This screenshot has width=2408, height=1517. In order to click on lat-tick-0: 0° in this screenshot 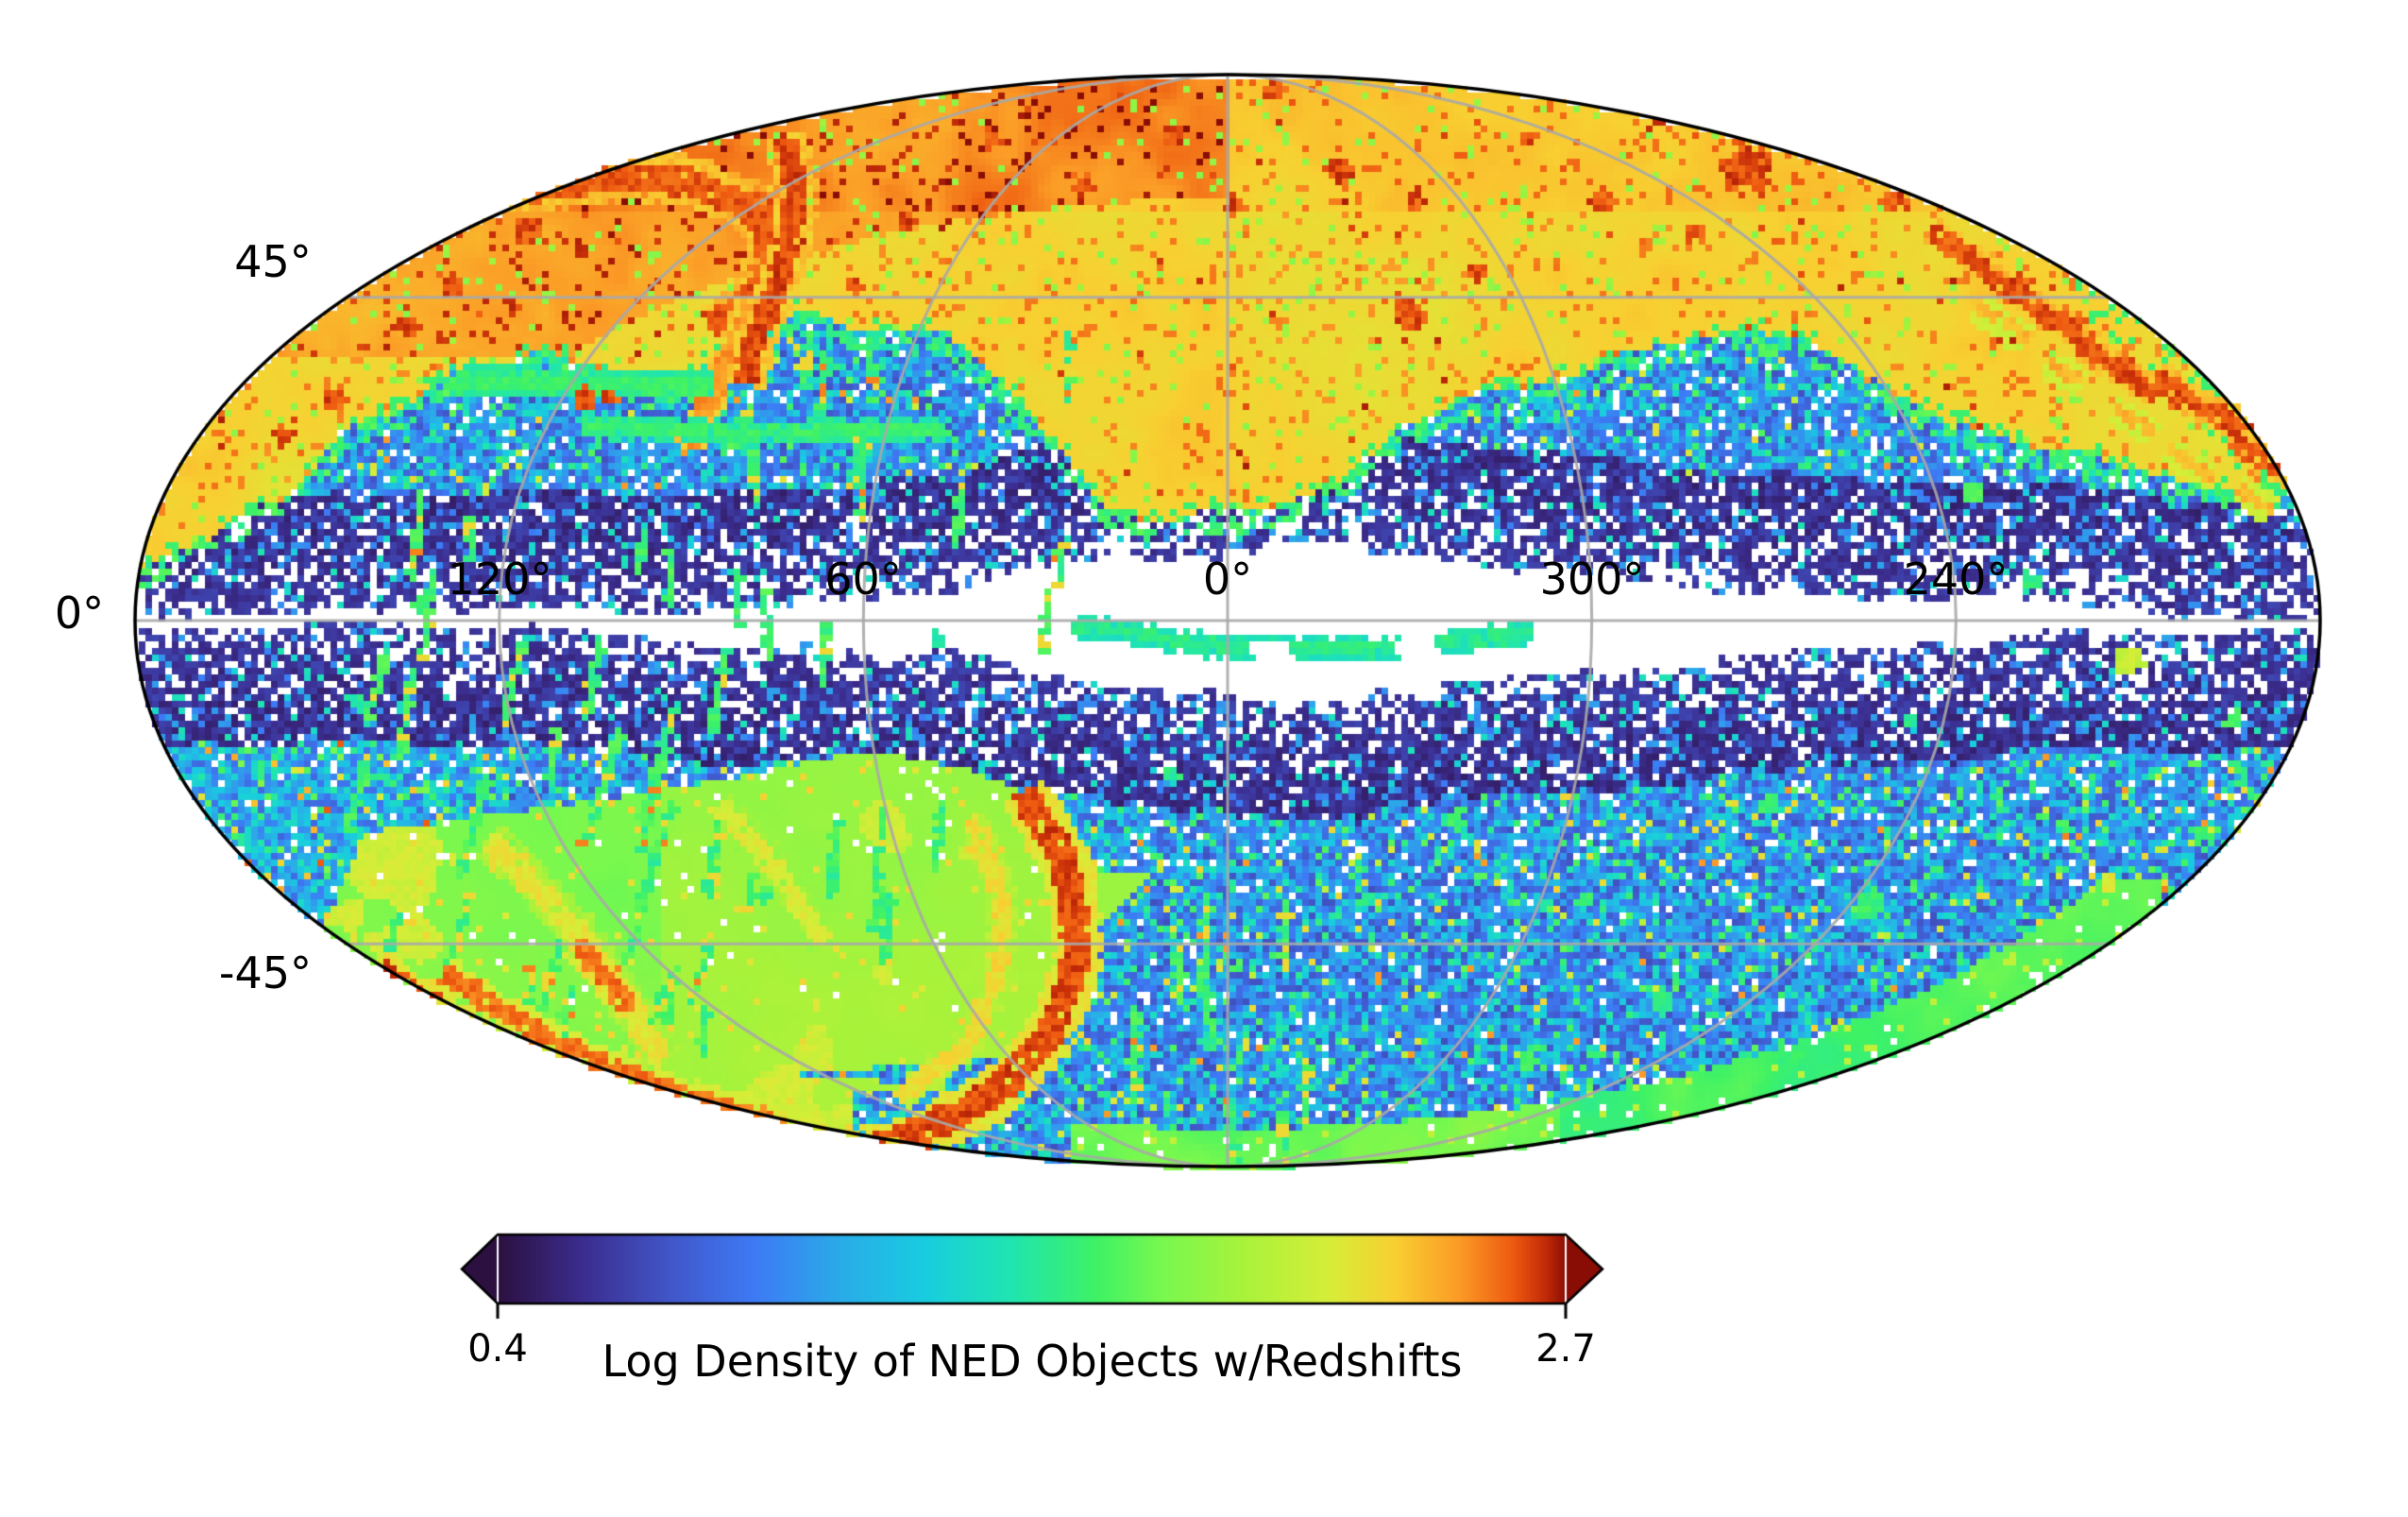, I will do `click(79, 613)`.